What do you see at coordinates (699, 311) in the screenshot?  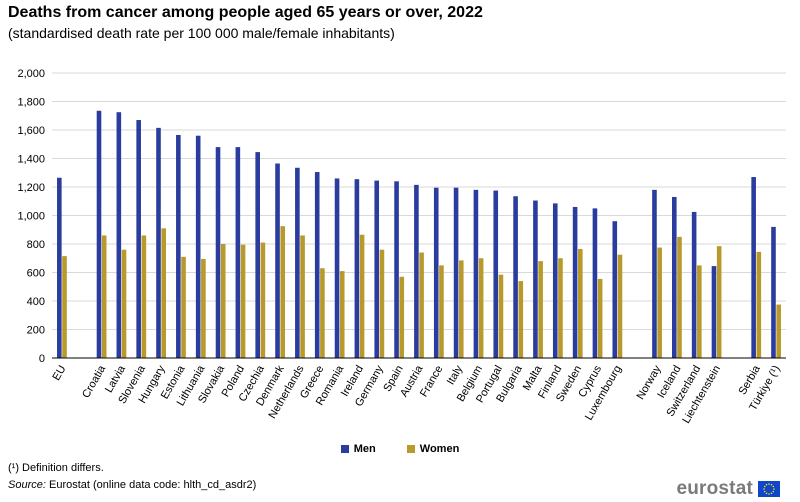 I see `bar-women-switzerland` at bounding box center [699, 311].